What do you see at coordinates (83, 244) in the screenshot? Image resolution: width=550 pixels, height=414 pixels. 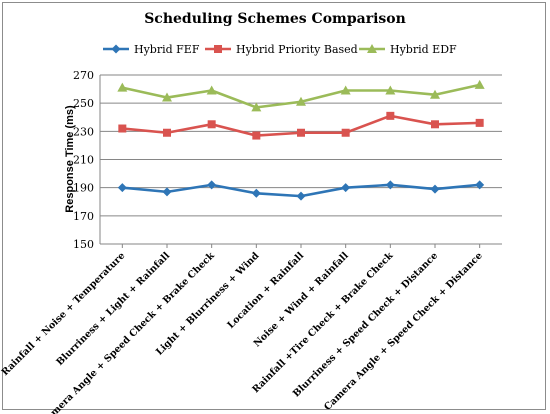 I see `y-tick-label: 150` at bounding box center [83, 244].